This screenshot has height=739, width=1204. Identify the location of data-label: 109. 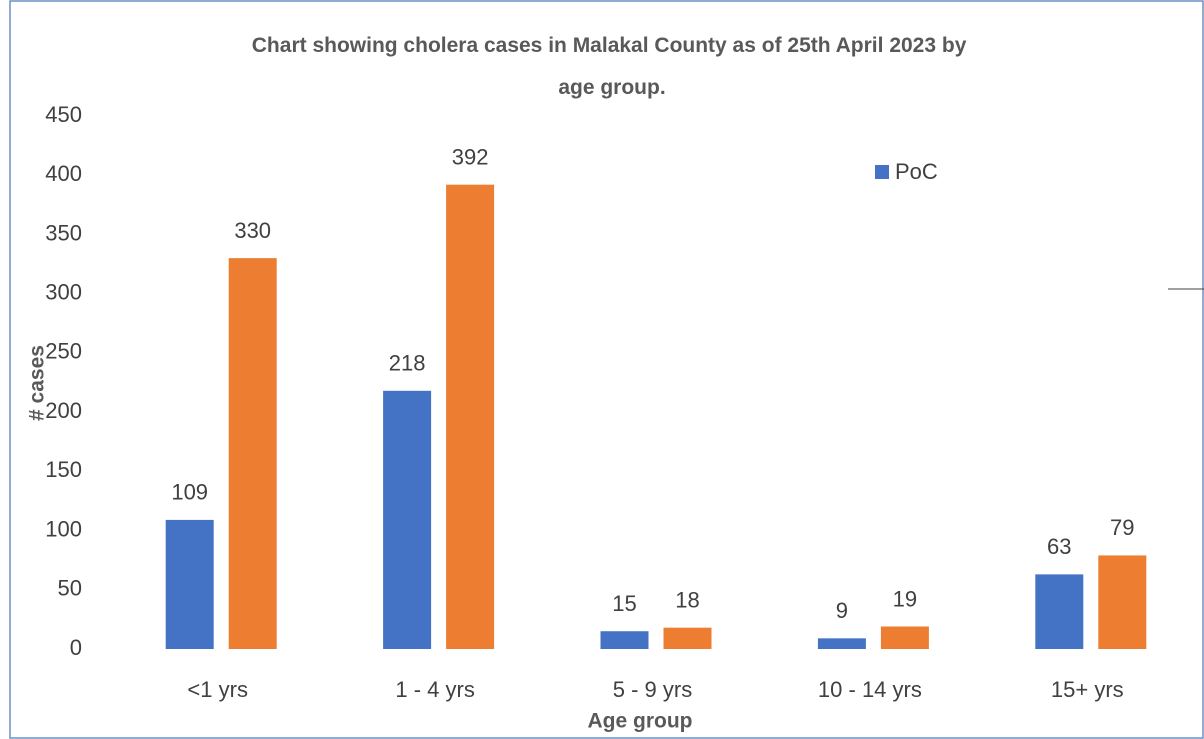
(189, 492).